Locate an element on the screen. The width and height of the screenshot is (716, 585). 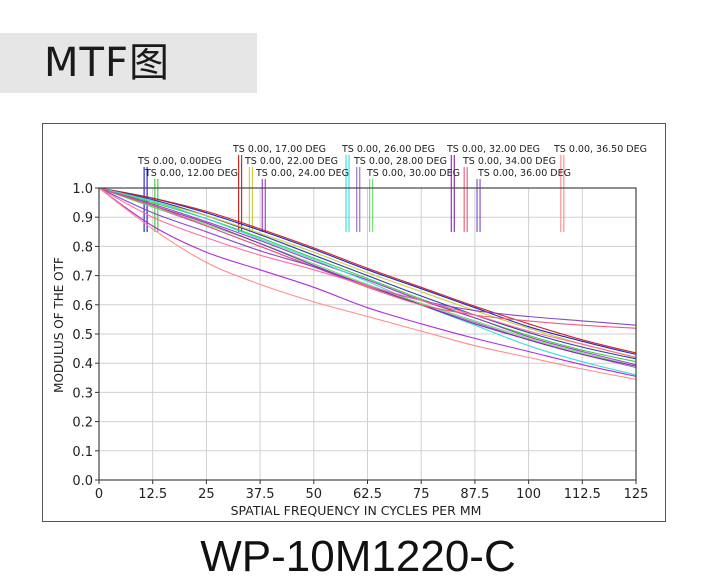
title-banner: MTF图 is located at coordinates (128, 63).